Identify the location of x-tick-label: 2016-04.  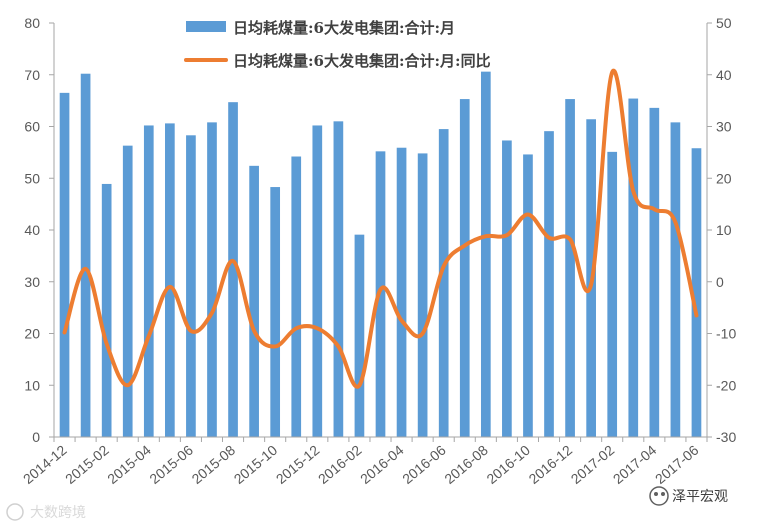
(382, 464).